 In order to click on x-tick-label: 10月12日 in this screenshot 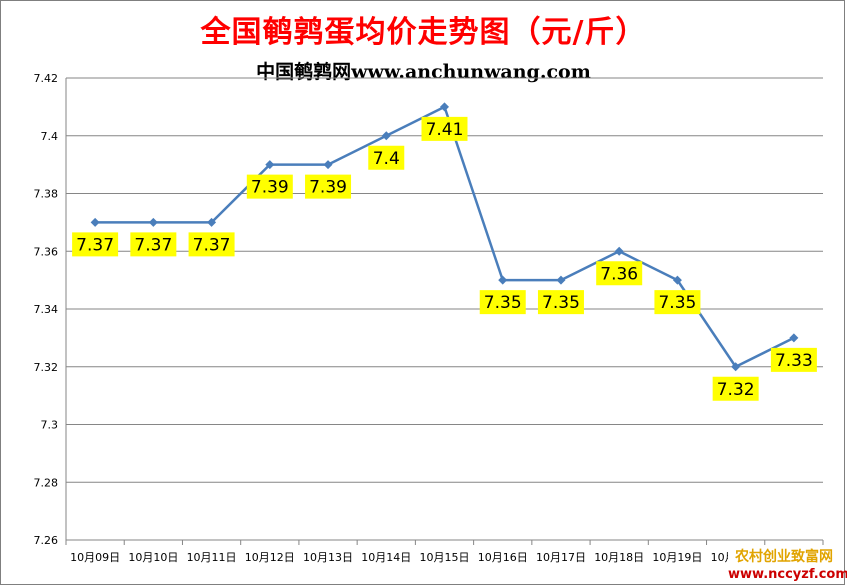, I will do `click(270, 557)`.